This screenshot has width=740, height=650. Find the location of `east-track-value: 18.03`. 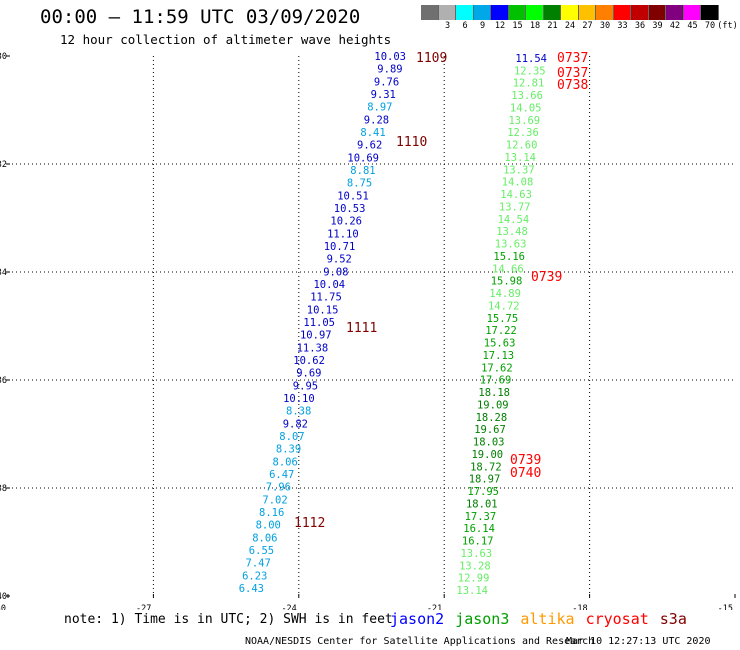

east-track-value: 18.03 is located at coordinates (489, 443).